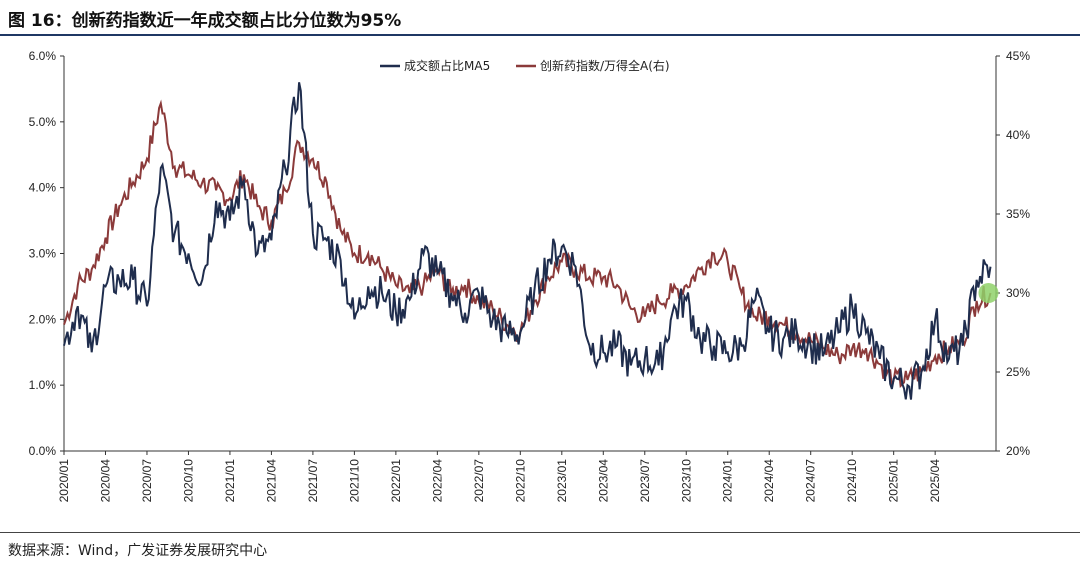 Image resolution: width=1080 pixels, height=570 pixels. What do you see at coordinates (43, 56) in the screenshot?
I see `left-tick-label: 6.0%` at bounding box center [43, 56].